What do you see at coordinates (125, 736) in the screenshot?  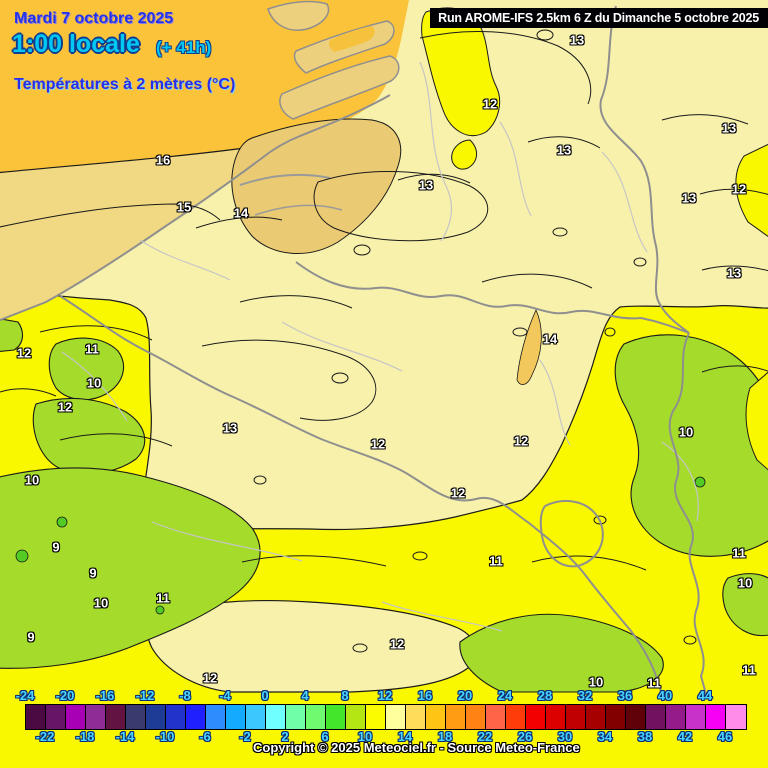 I see `scale-tick-label: -14` at bounding box center [125, 736].